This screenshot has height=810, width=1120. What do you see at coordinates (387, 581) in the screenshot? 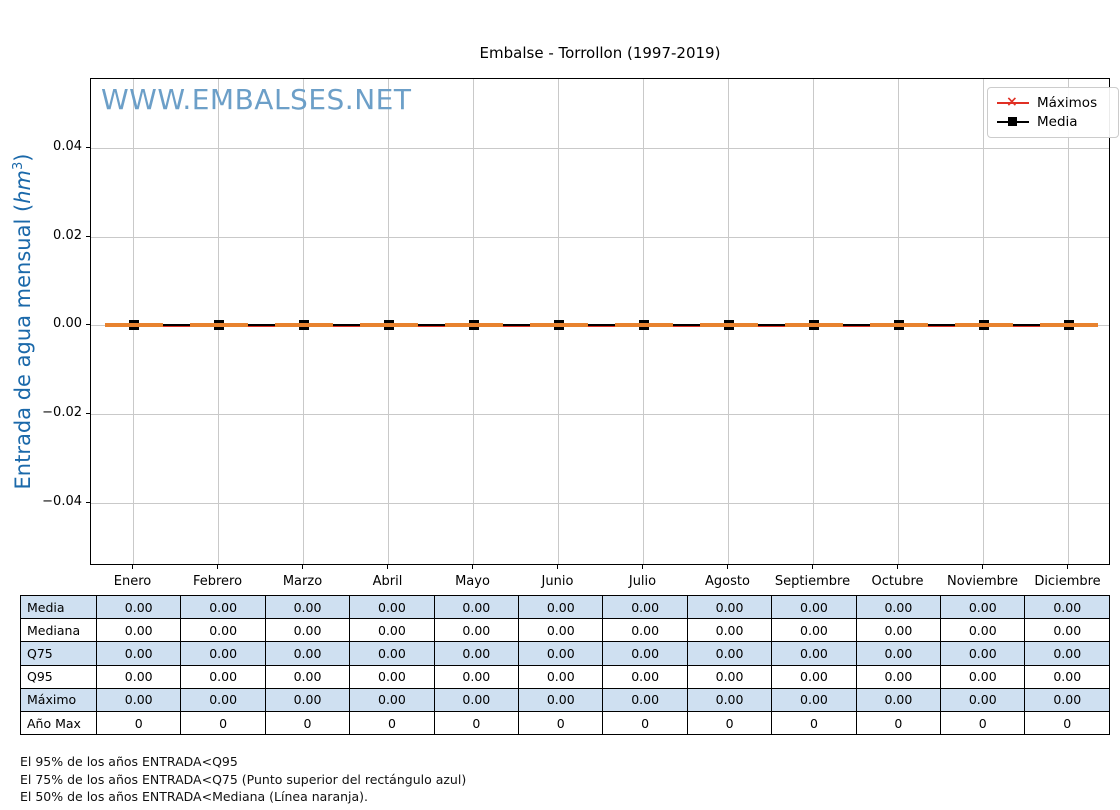
I see `x-tick-label: Abril` at bounding box center [387, 581].